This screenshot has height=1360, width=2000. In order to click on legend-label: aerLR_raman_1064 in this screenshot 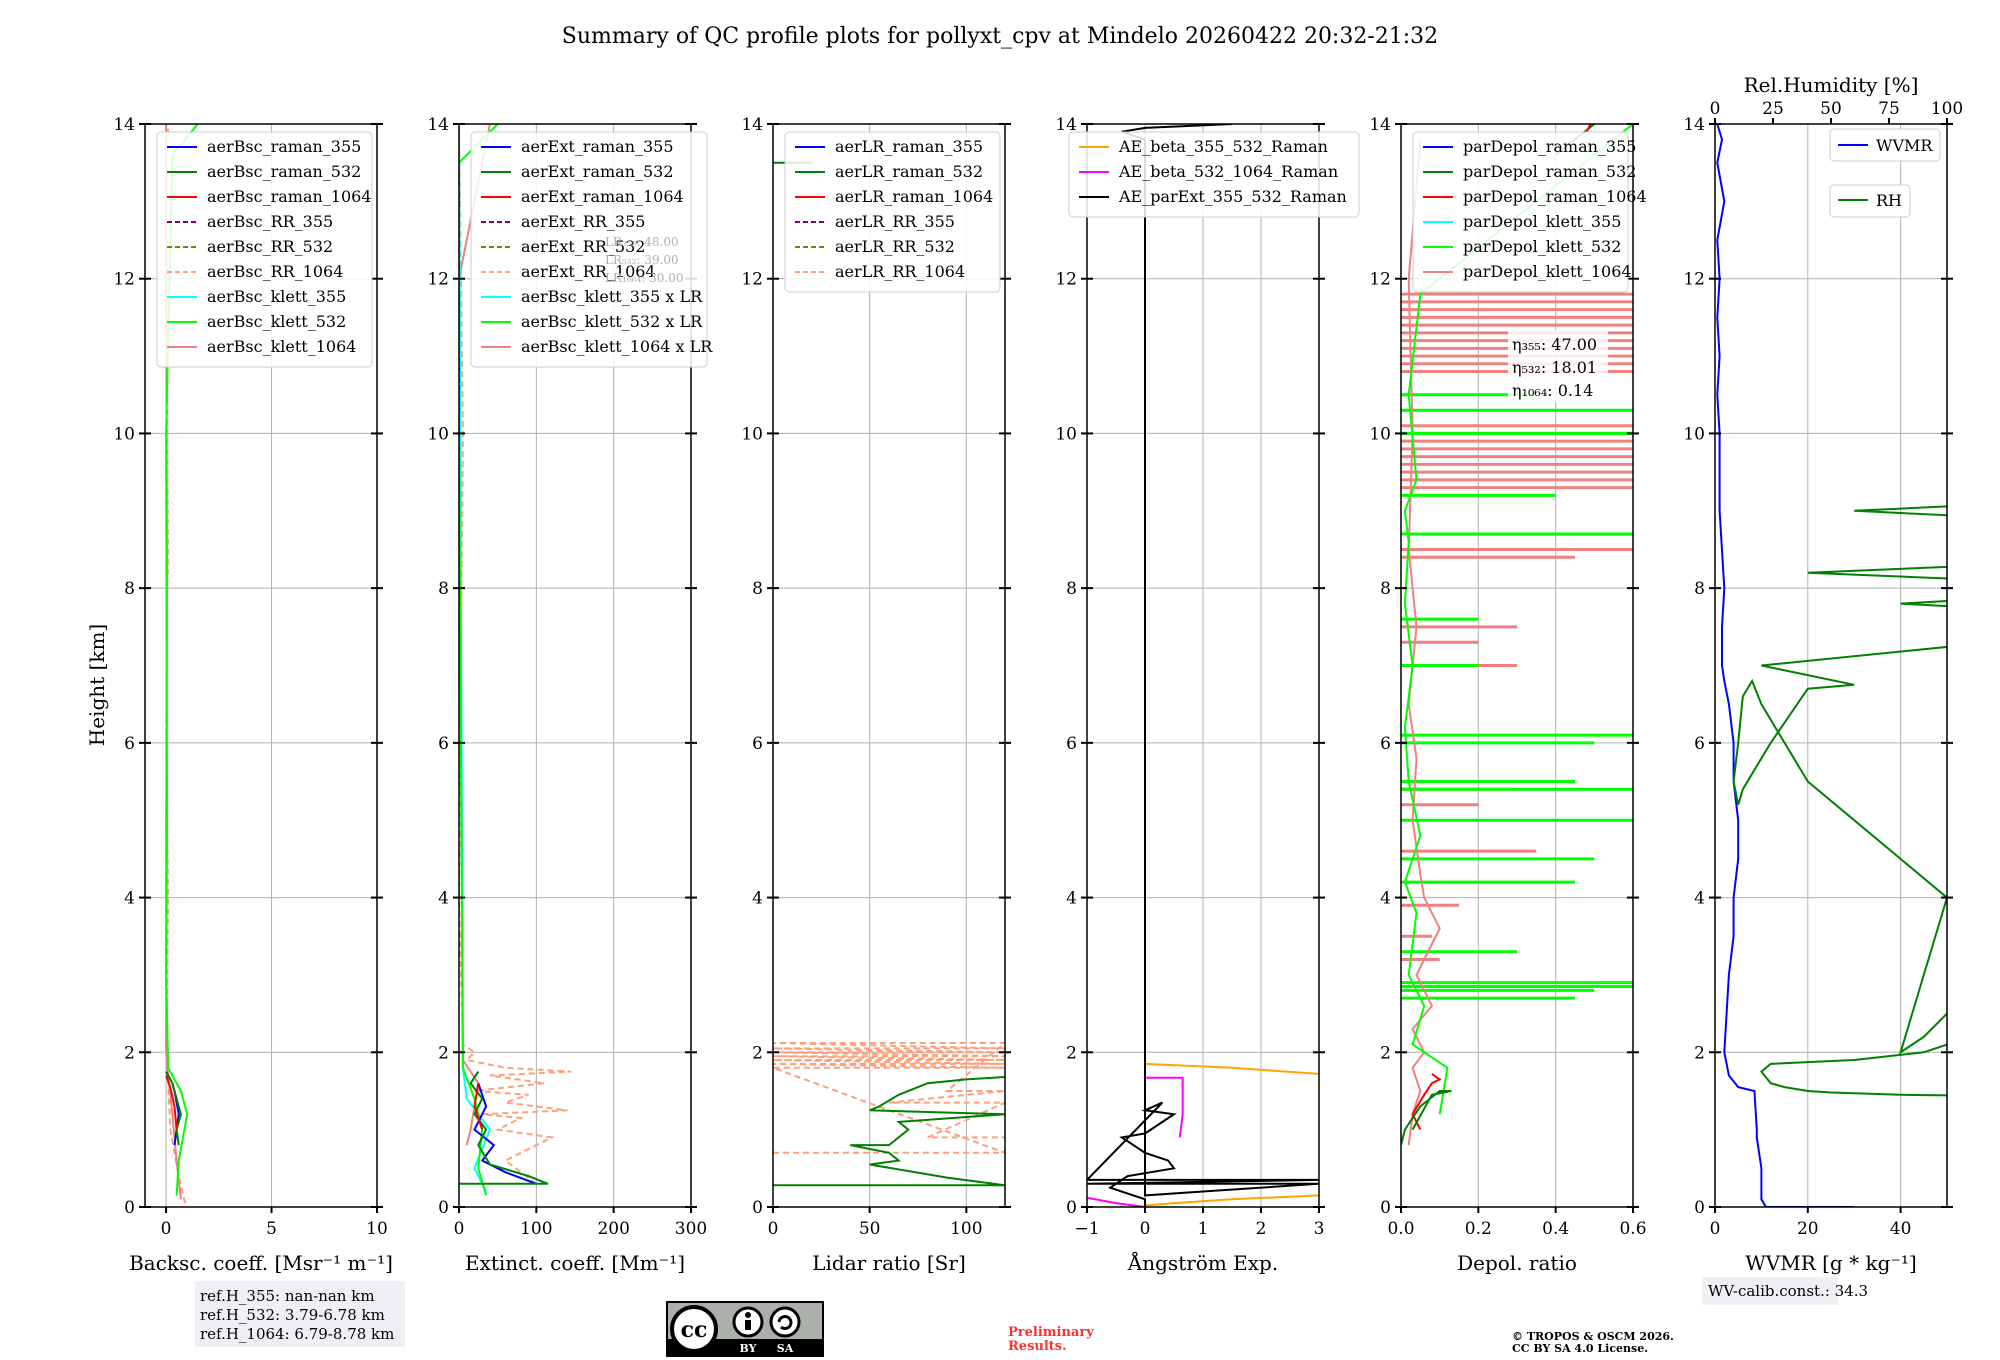, I will do `click(914, 196)`.